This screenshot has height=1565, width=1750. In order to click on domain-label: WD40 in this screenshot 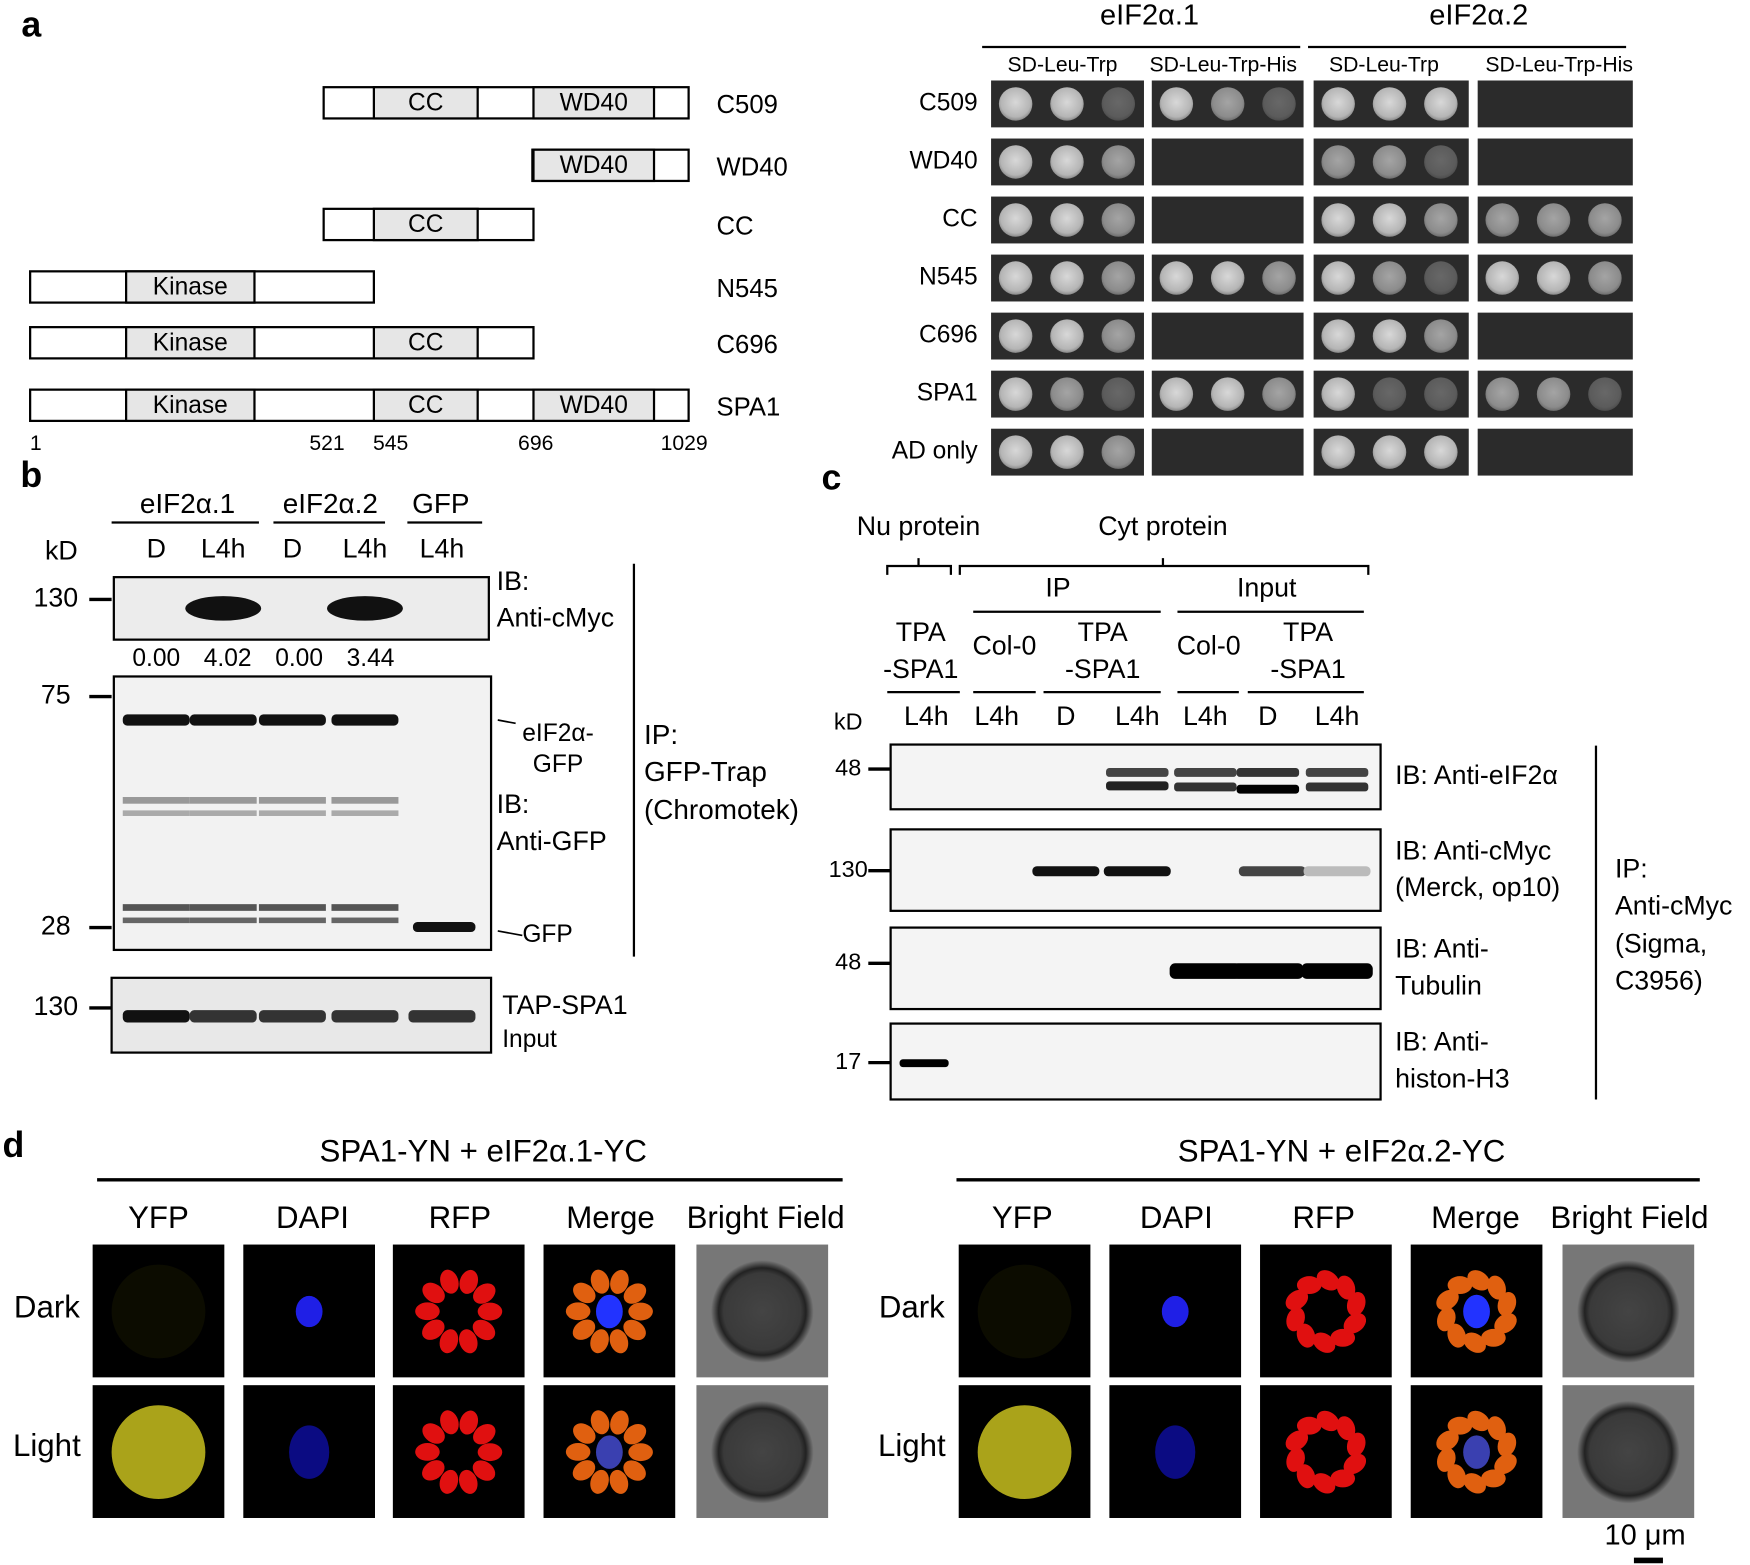, I will do `click(594, 165)`.